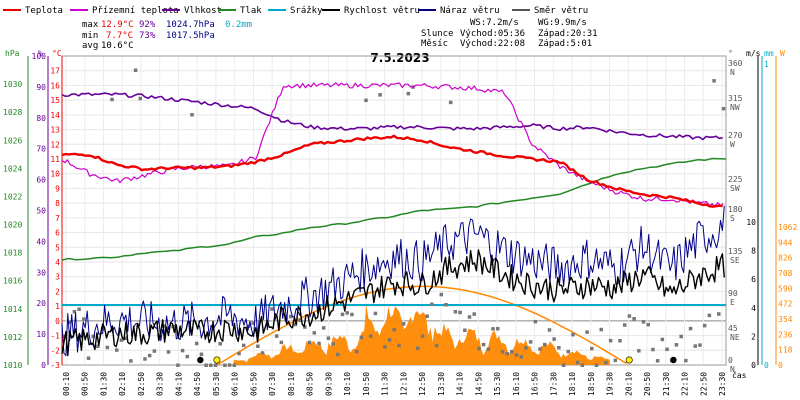  Describe the element at coordinates (730, 53) in the screenshot. I see `direction-axis-label: °` at that location.